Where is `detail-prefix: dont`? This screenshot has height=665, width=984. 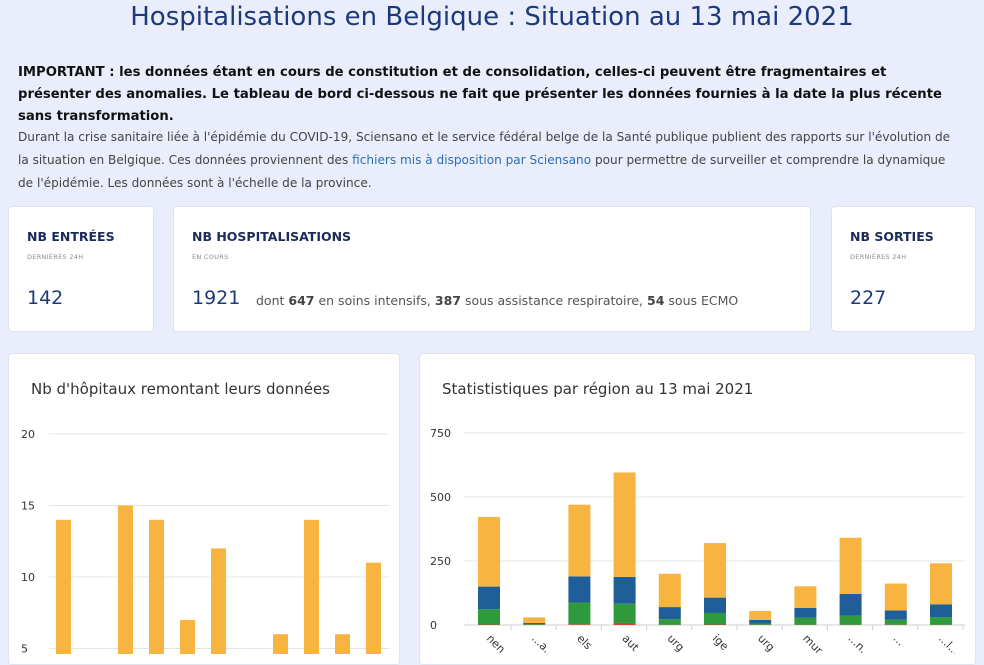
detail-prefix: dont is located at coordinates (270, 300).